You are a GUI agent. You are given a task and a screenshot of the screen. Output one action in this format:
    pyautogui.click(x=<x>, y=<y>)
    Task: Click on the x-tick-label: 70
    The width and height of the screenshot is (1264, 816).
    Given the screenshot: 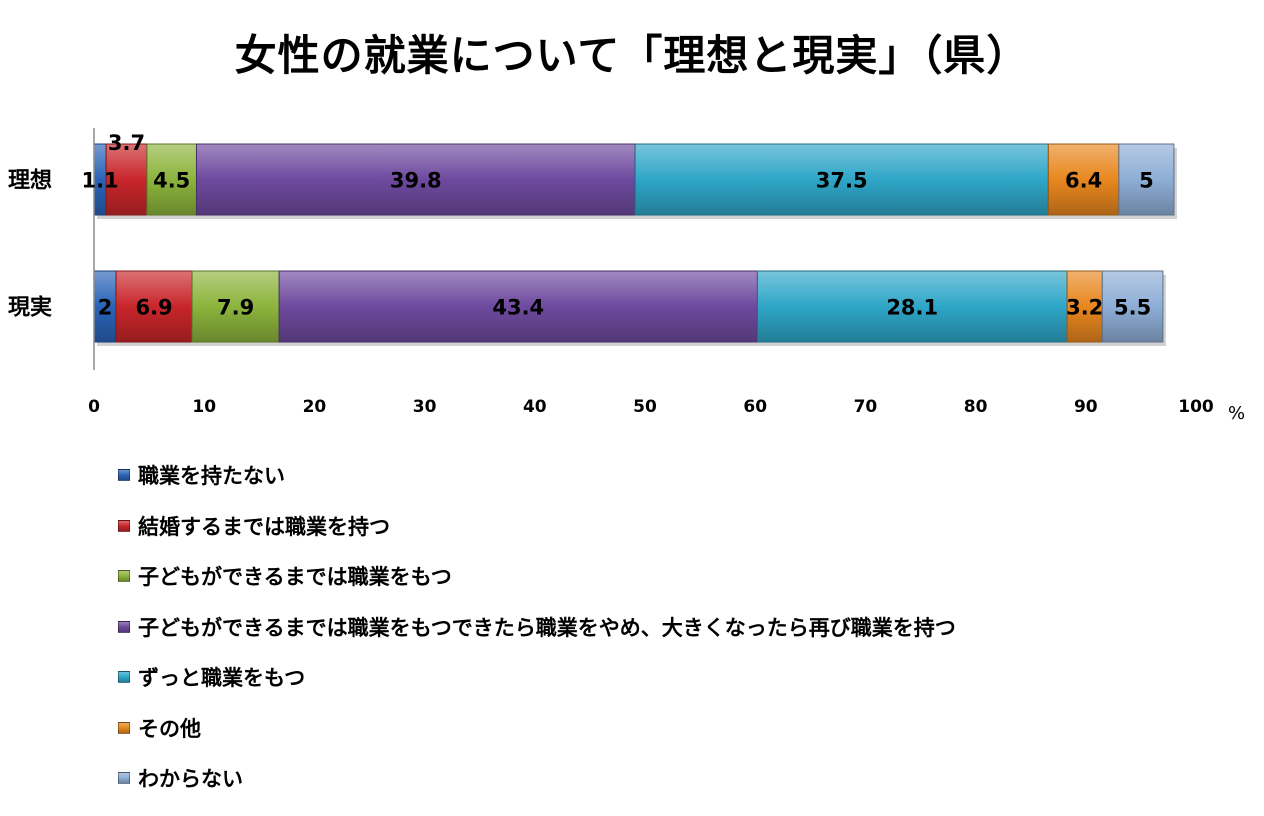 What is the action you would take?
    pyautogui.click(x=866, y=407)
    